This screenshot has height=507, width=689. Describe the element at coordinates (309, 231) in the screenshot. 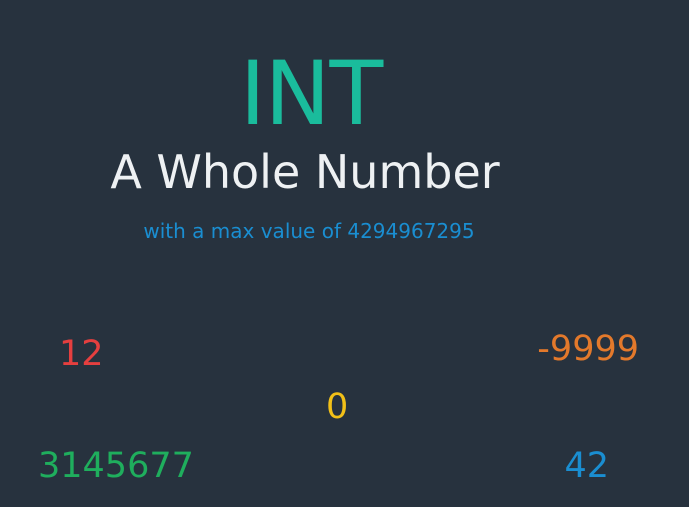

I see `max-value-note: with a max value of 4294967295` at that location.